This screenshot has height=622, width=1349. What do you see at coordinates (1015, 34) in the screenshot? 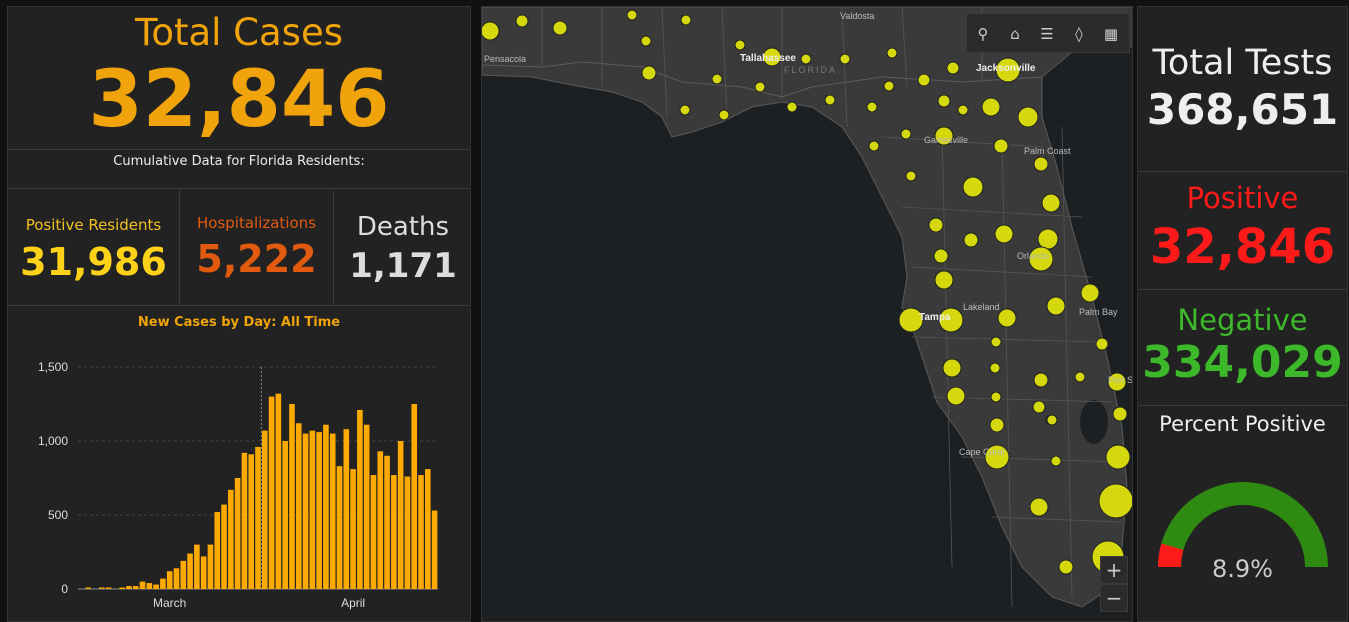
I see `home-icon: ⌂` at bounding box center [1015, 34].